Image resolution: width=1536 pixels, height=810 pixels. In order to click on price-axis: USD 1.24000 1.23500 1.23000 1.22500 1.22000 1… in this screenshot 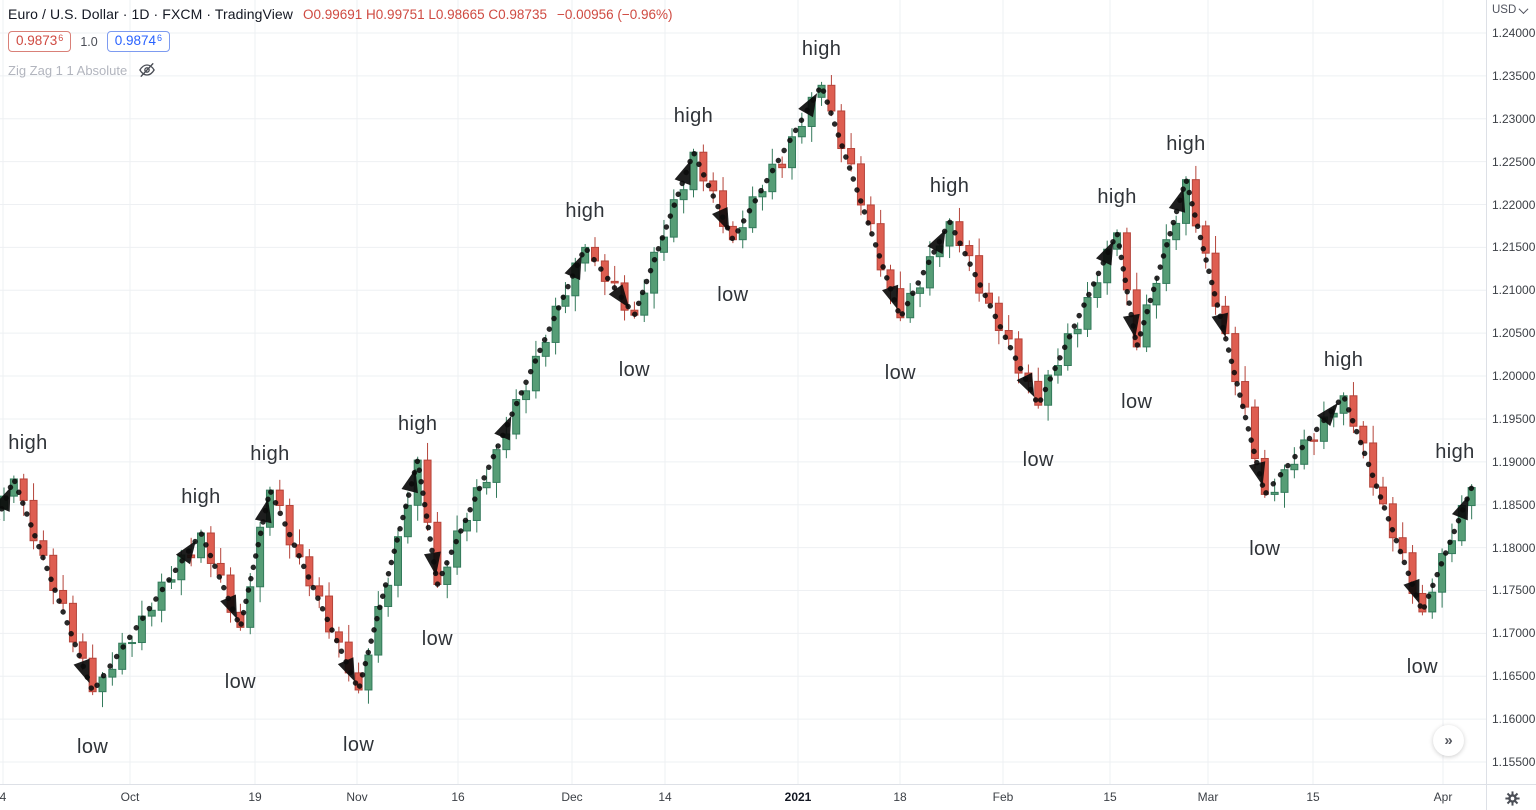, I will do `click(1511, 392)`.